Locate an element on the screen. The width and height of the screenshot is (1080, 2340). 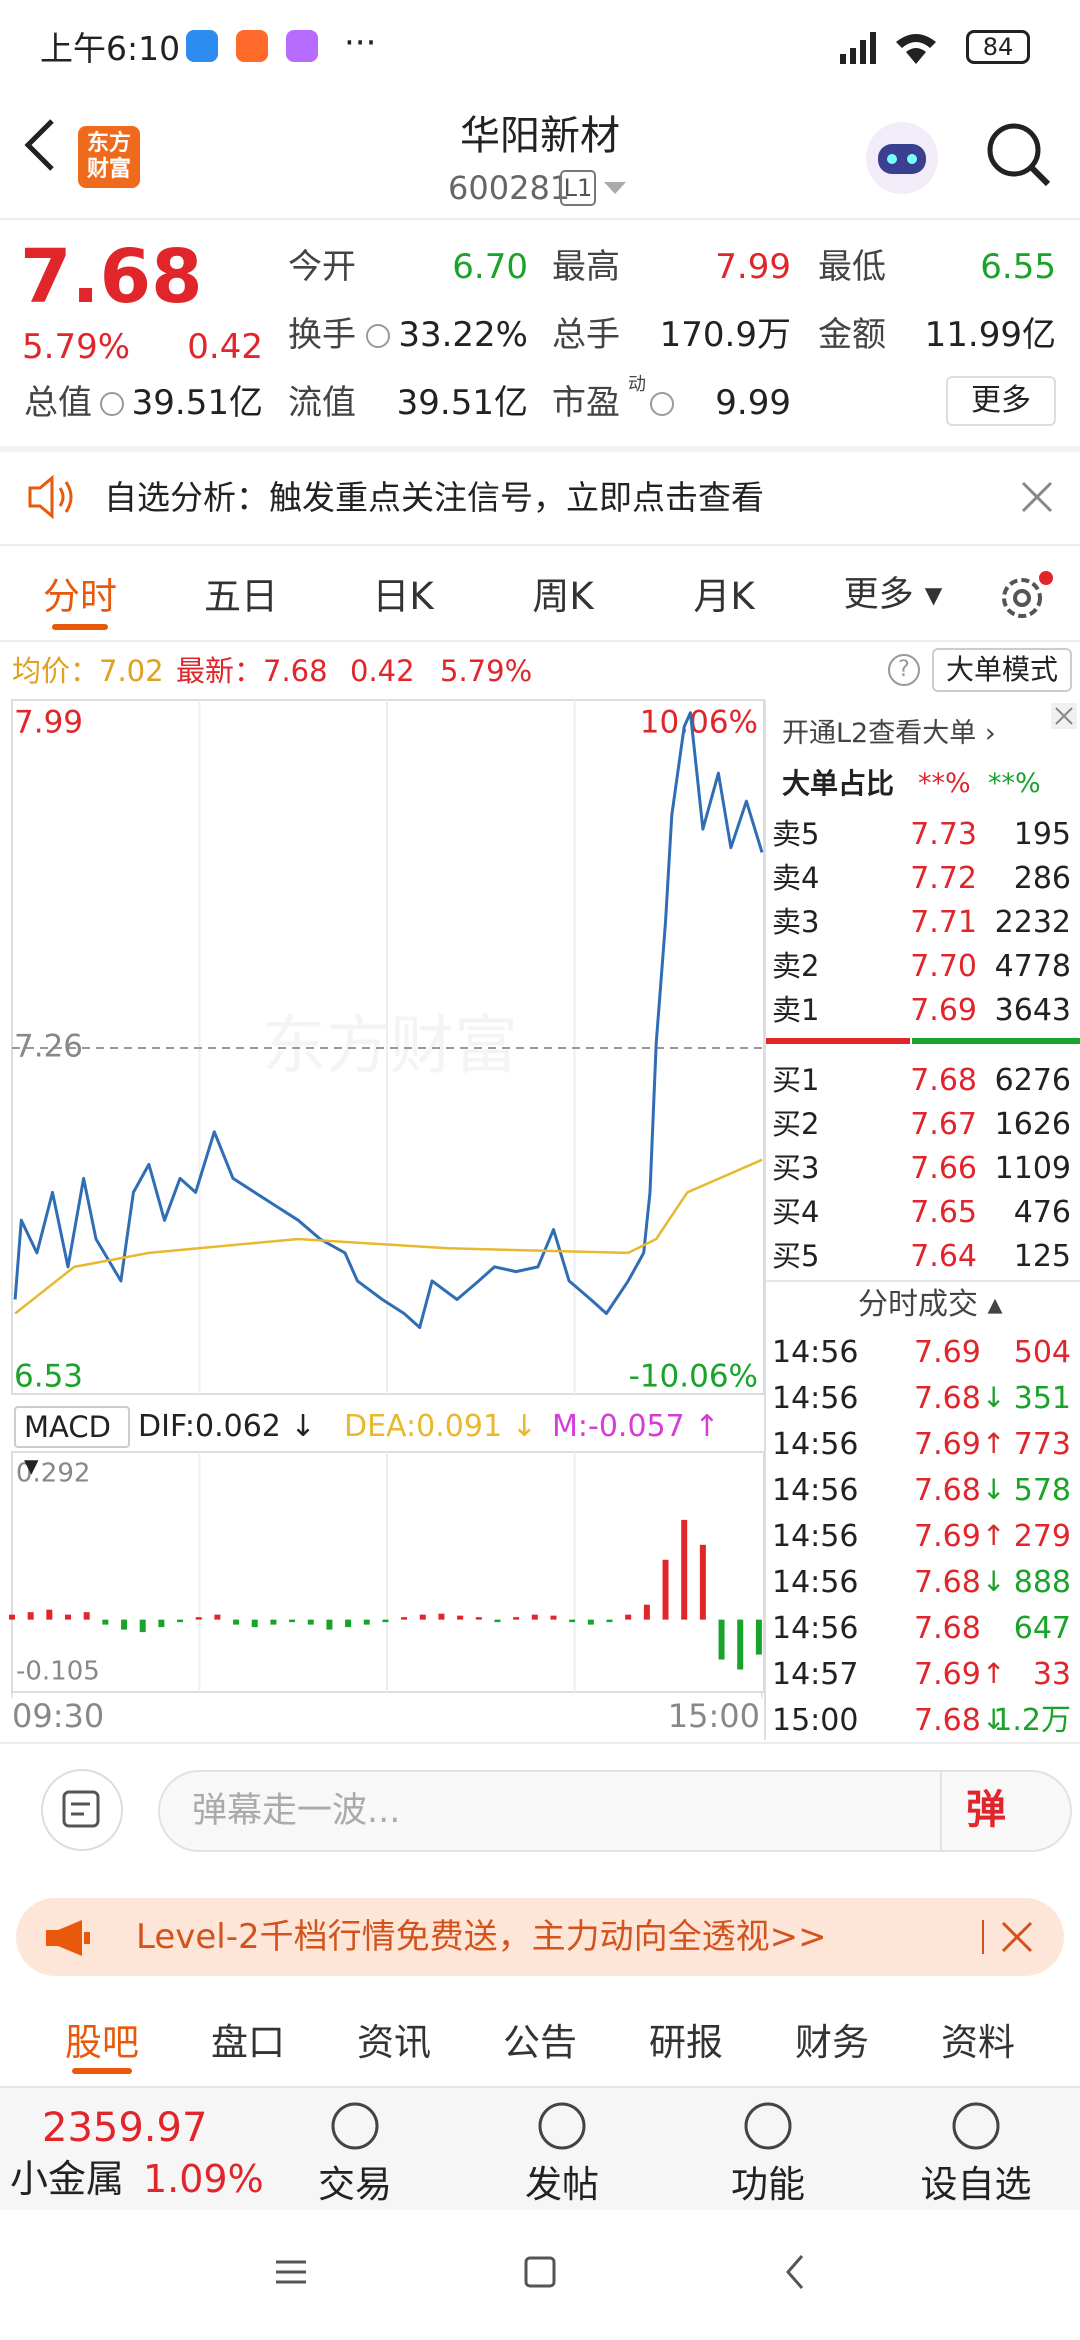
stock-title: 华阳新材 is located at coordinates (540, 136).